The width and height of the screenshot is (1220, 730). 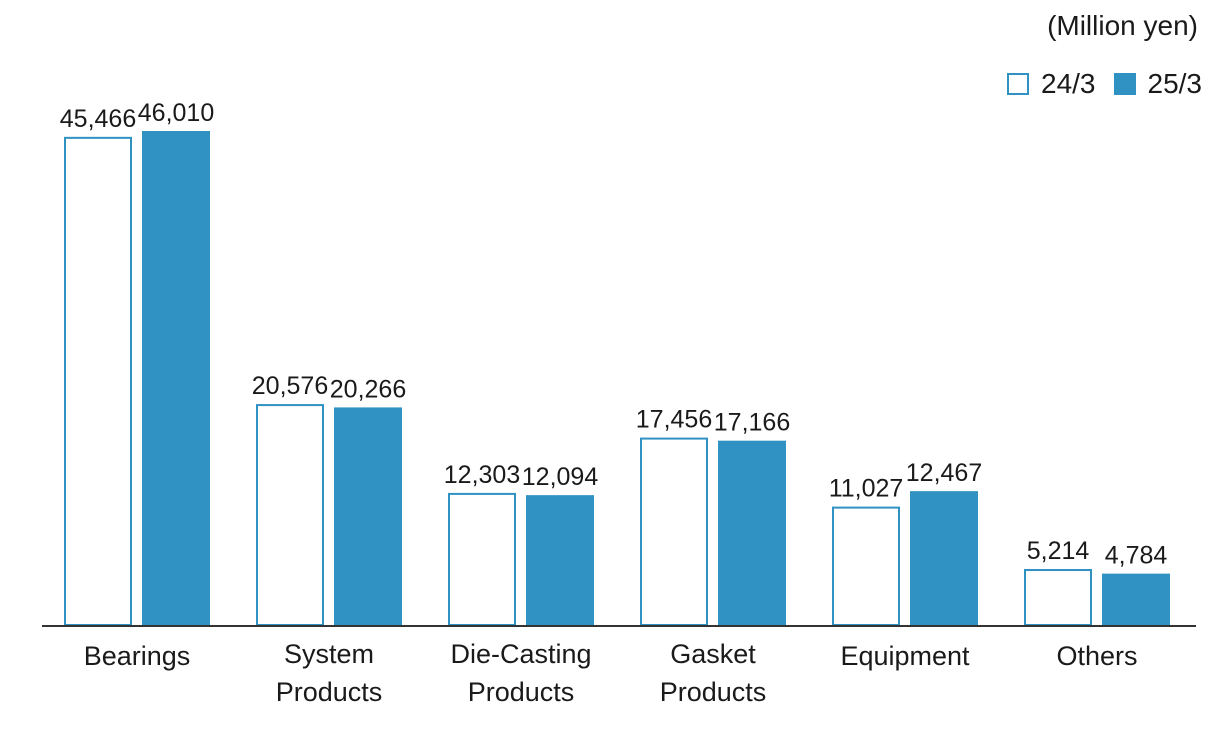 I want to click on category-label-2-1: Products, so click(x=521, y=692).